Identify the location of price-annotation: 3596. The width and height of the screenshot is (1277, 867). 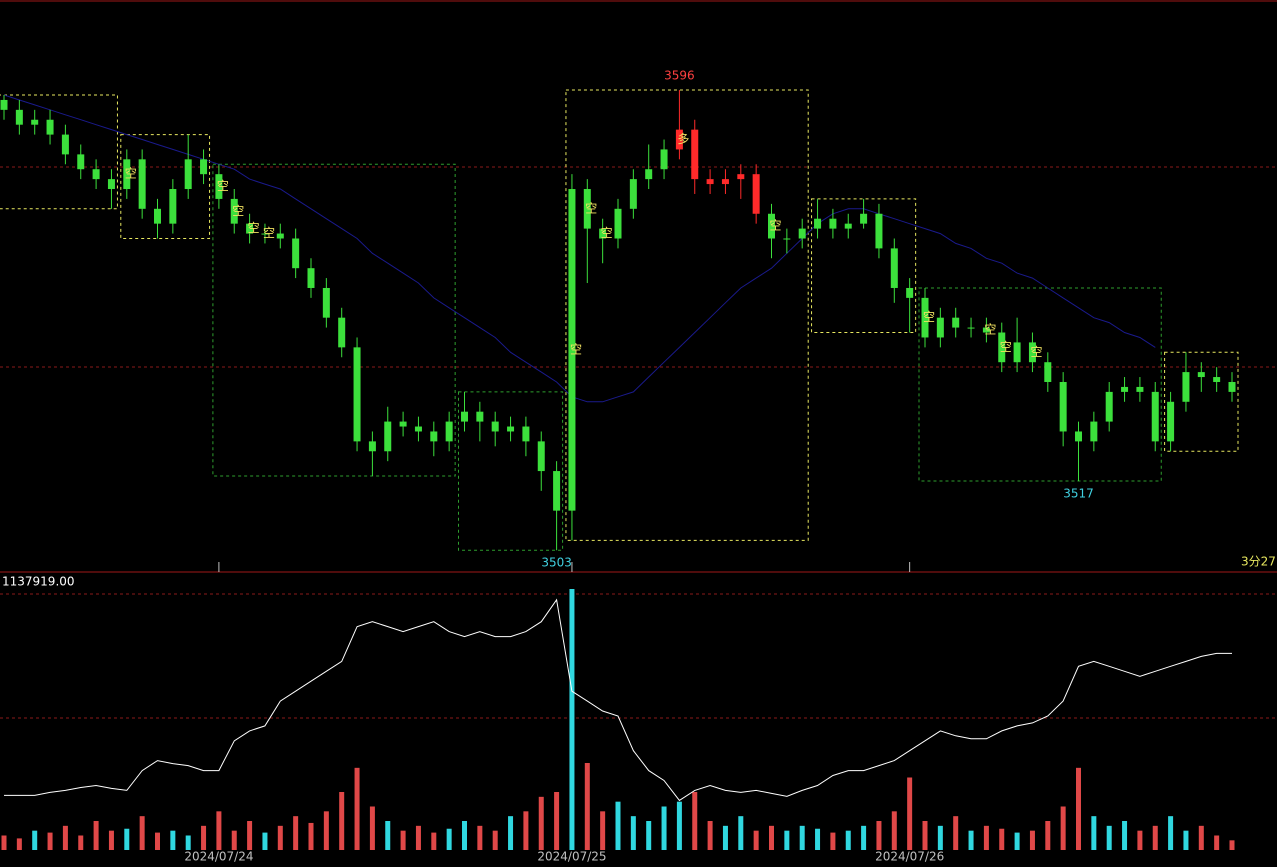
(679, 76).